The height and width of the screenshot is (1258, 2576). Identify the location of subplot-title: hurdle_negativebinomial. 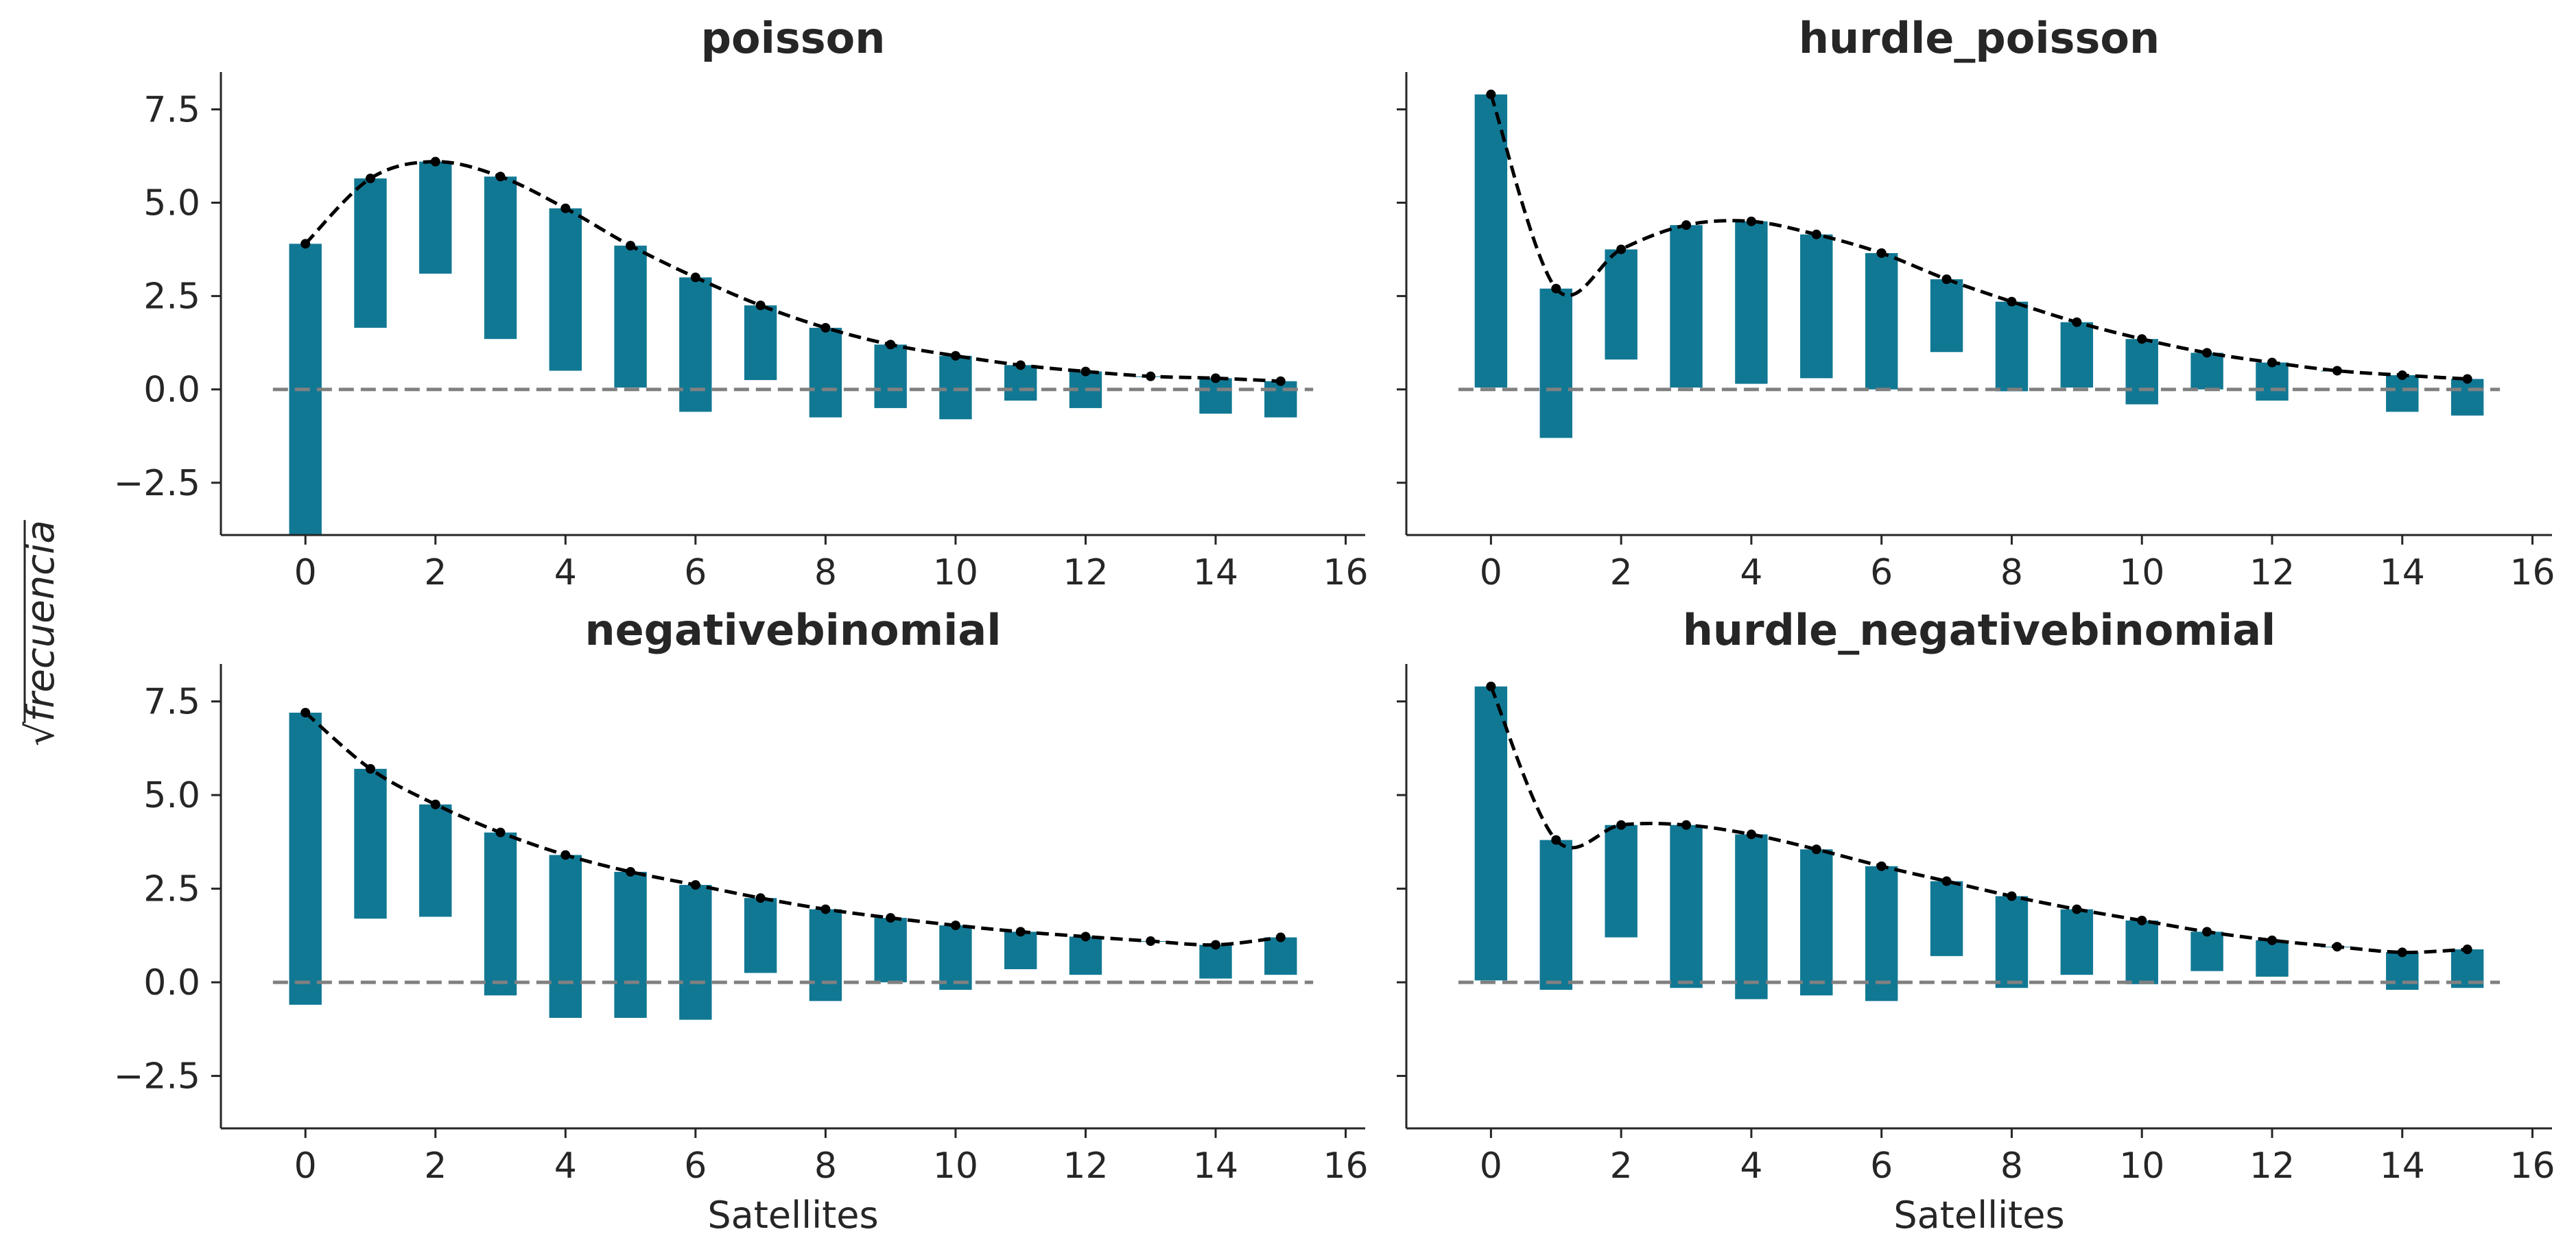
(1979, 630).